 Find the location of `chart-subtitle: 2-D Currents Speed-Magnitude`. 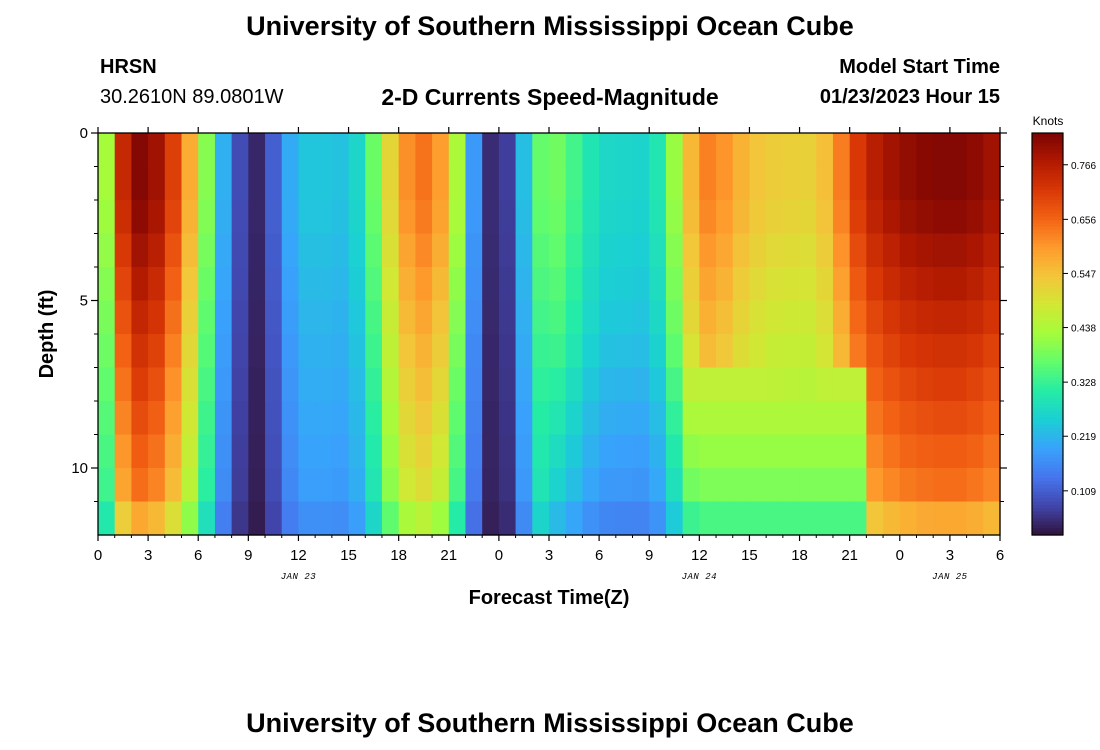

chart-subtitle: 2-D Currents Speed-Magnitude is located at coordinates (550, 97).